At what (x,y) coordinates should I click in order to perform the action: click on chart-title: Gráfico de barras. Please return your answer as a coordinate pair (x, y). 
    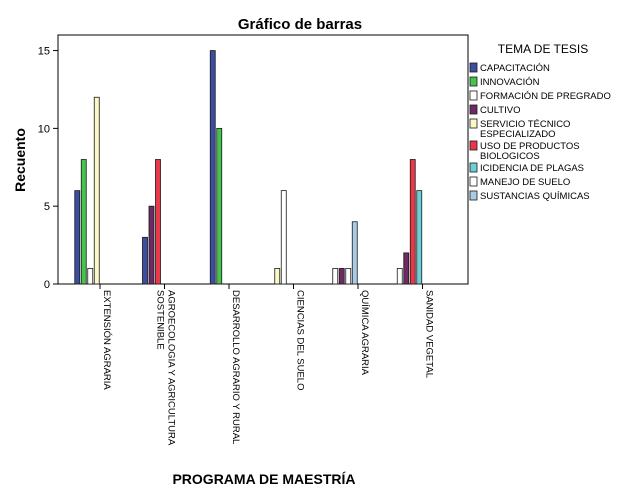
    Looking at the image, I should click on (300, 24).